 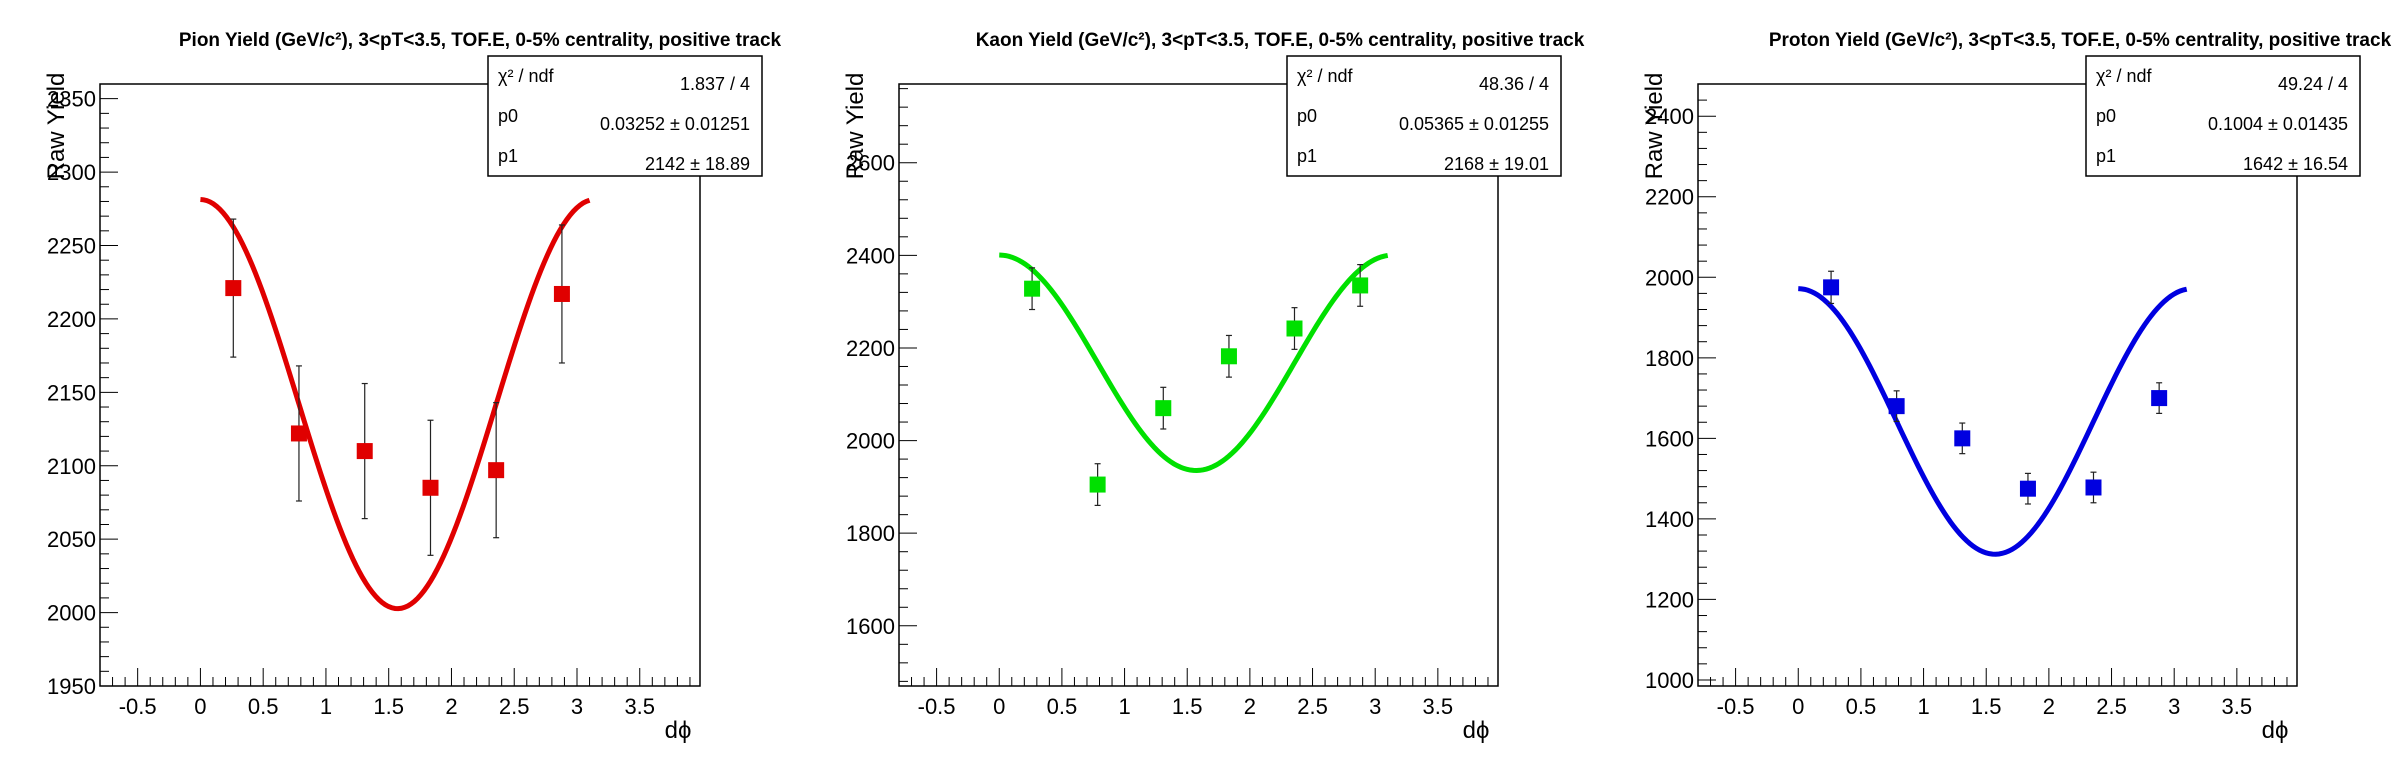 I want to click on stats-value: 1.837 / 4, so click(x=715, y=84).